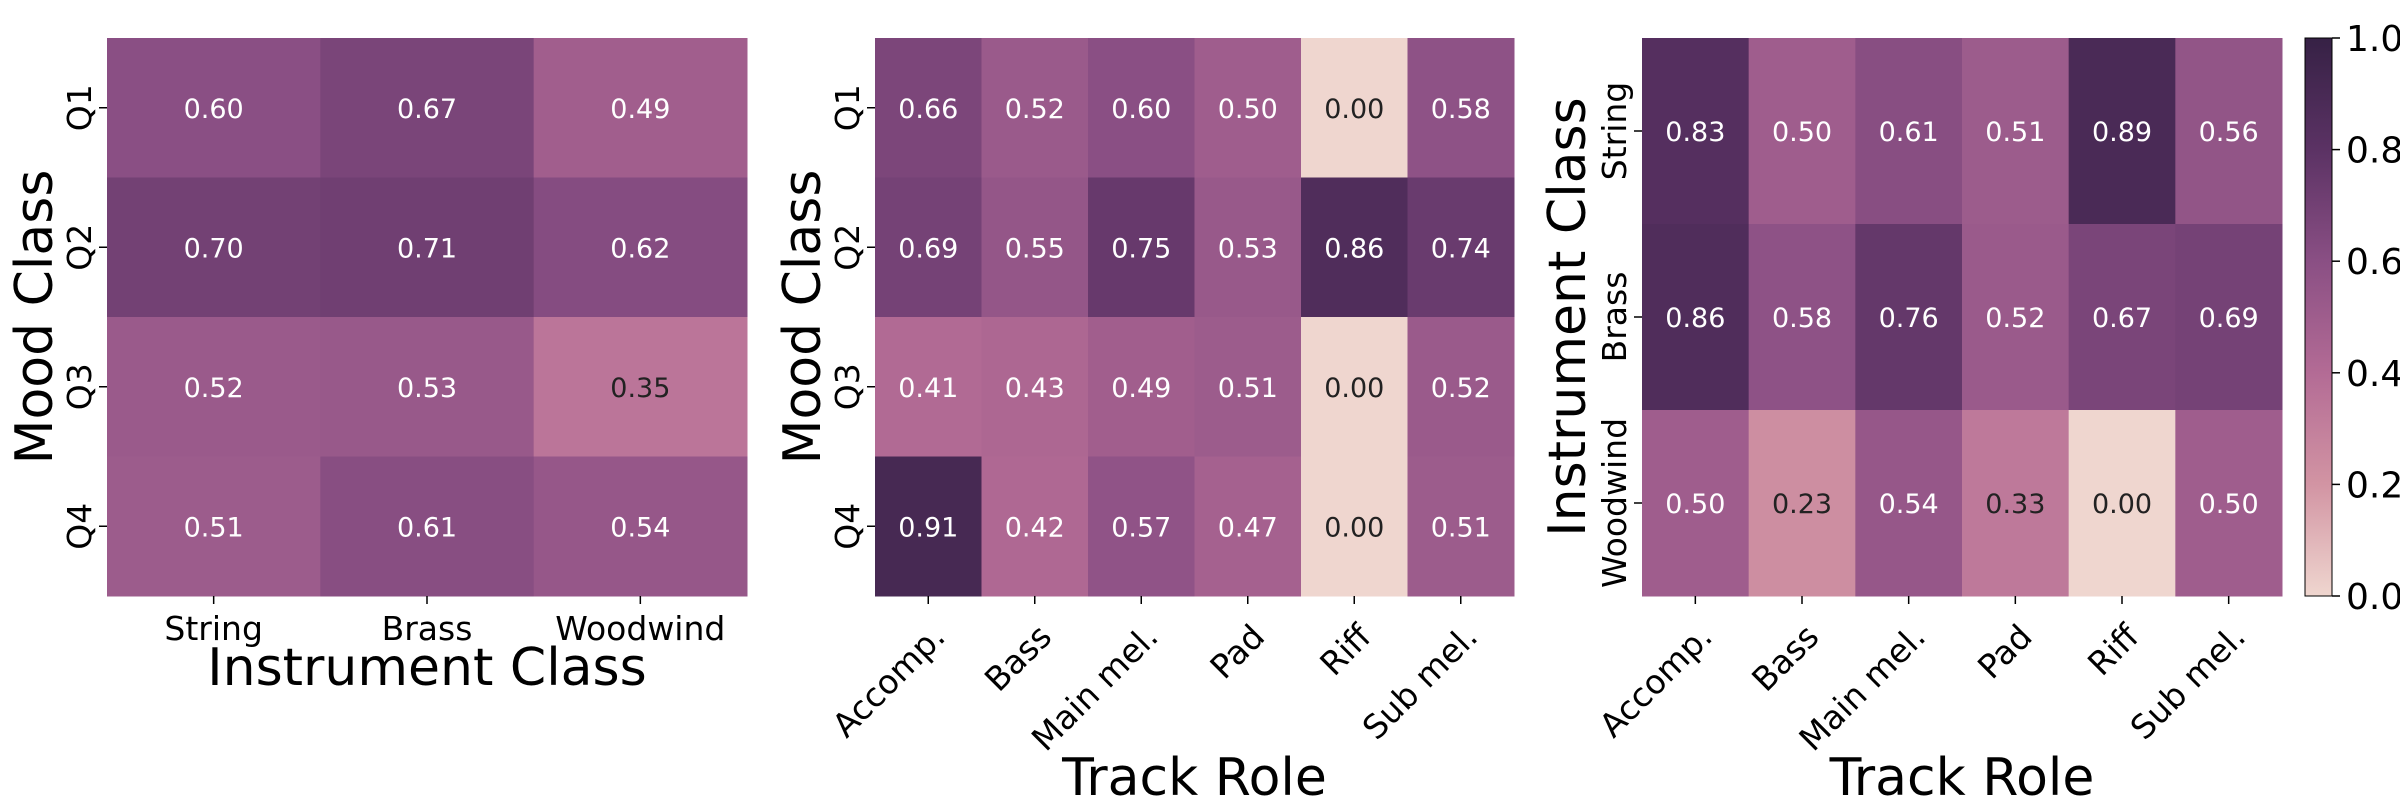 The image size is (2400, 800). Describe the element at coordinates (1018, 658) in the screenshot. I see `x-tick-label: Bass` at that location.